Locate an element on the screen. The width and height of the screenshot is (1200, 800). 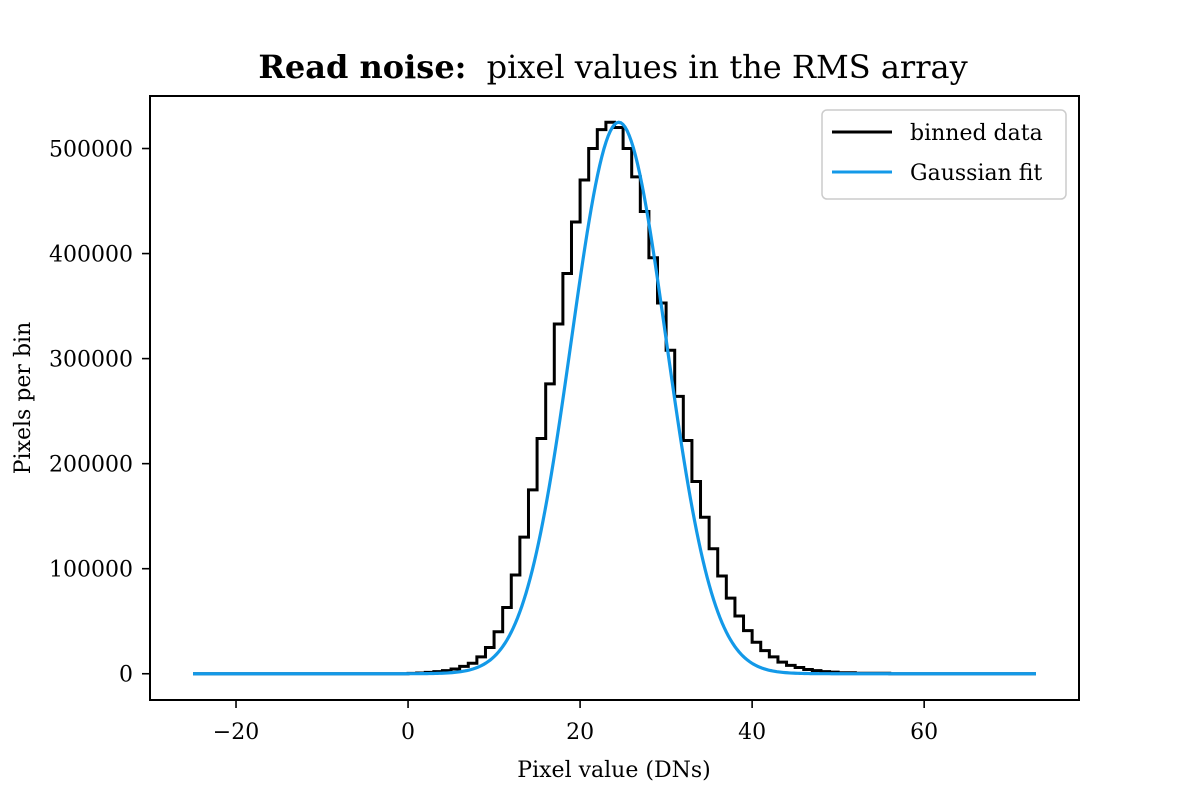
legend-label-binned-data: binned data is located at coordinates (976, 133).